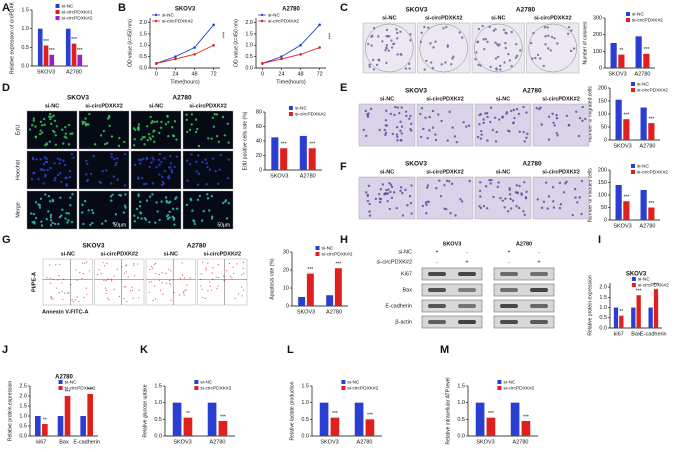 The width and height of the screenshot is (685, 452). Describe the element at coordinates (467, 274) in the screenshot. I see `blot-band` at that location.